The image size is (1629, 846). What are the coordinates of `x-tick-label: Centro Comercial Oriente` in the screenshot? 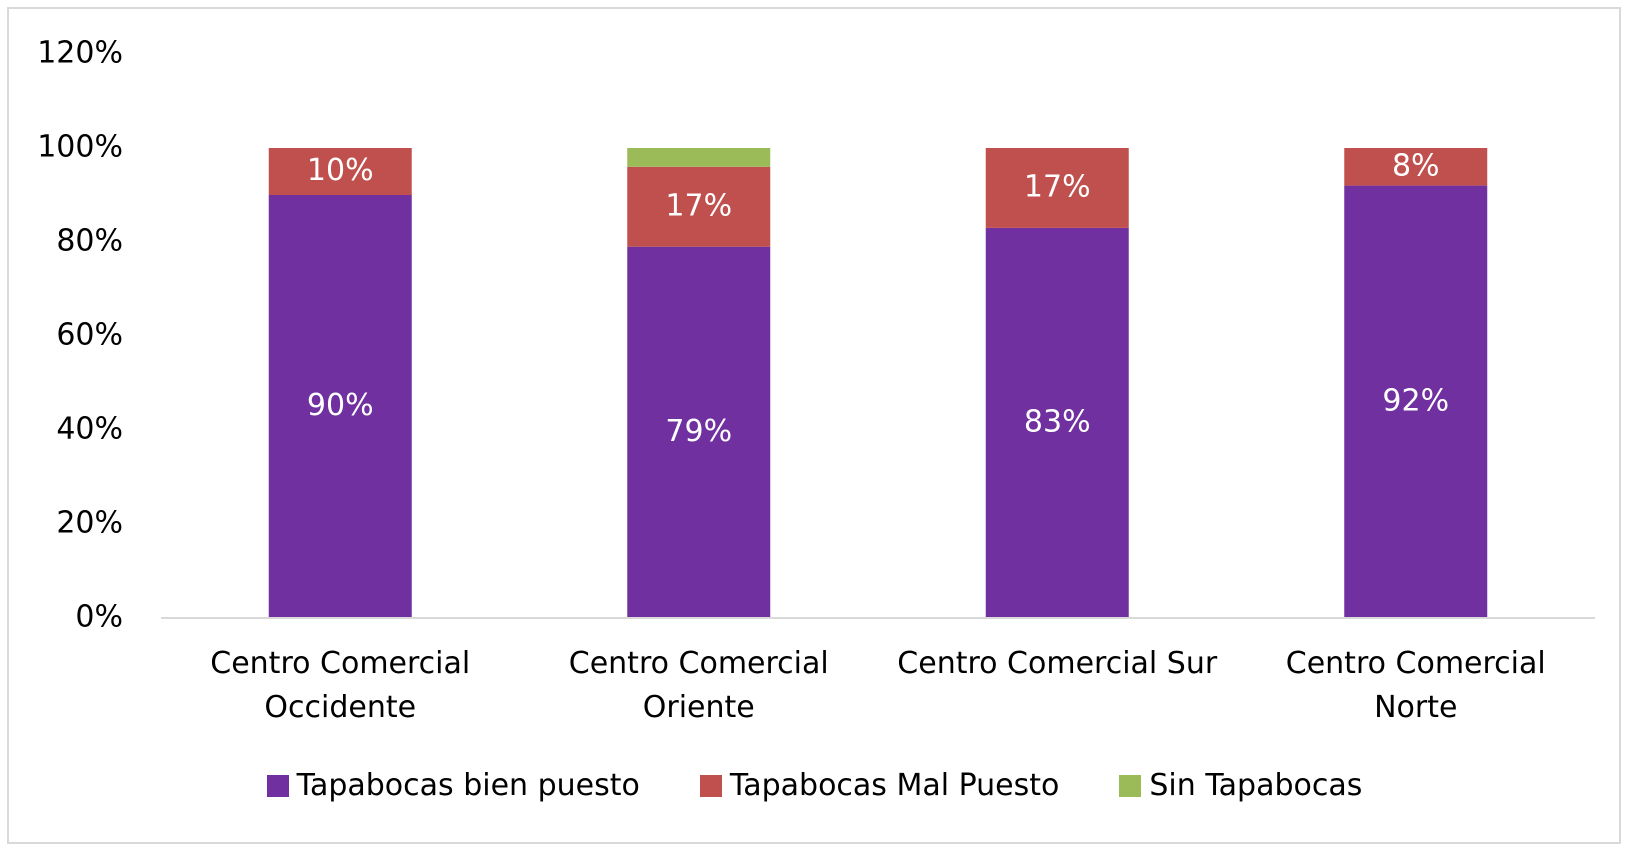 It's located at (698, 685).